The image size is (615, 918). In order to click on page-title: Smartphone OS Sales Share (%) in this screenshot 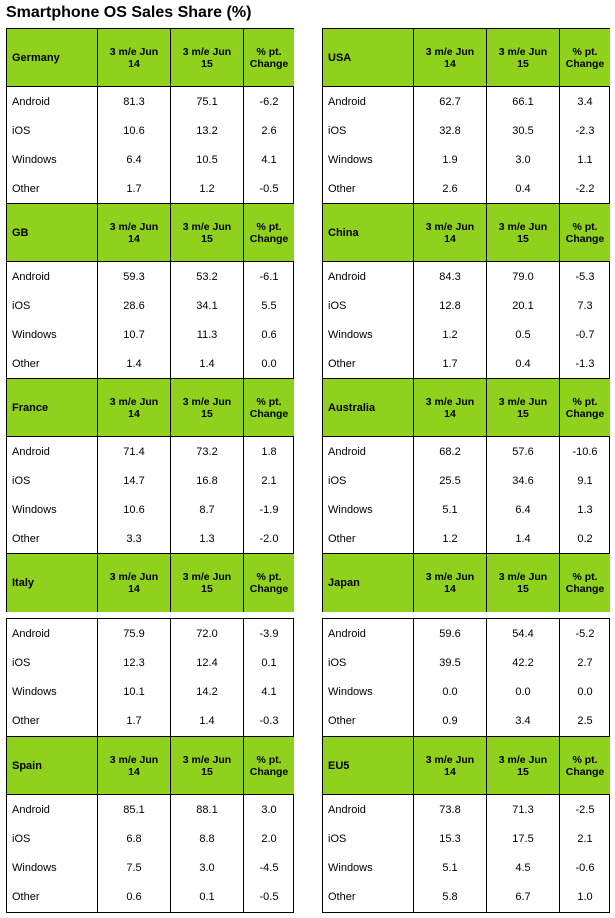, I will do `click(129, 12)`.